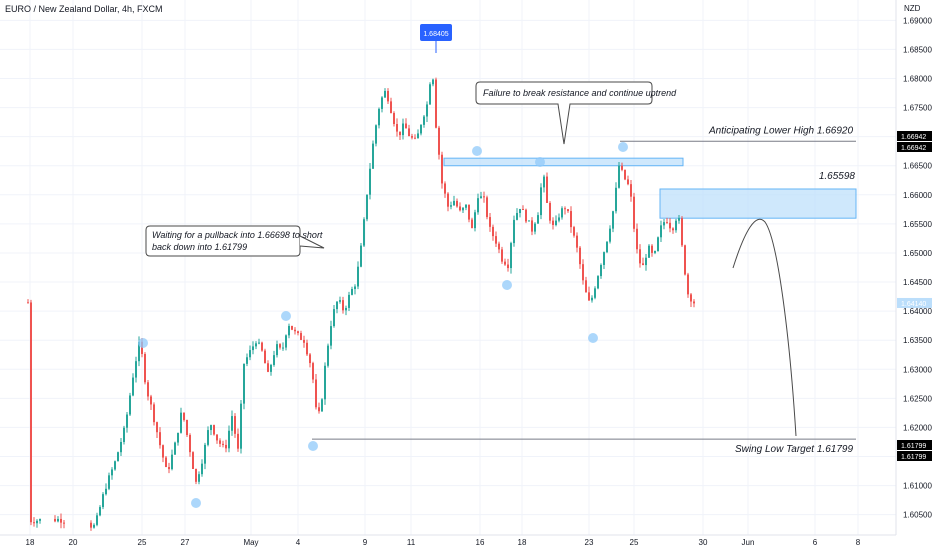 This screenshot has height=550, width=932. I want to click on time-tick-label: 20, so click(73, 542).